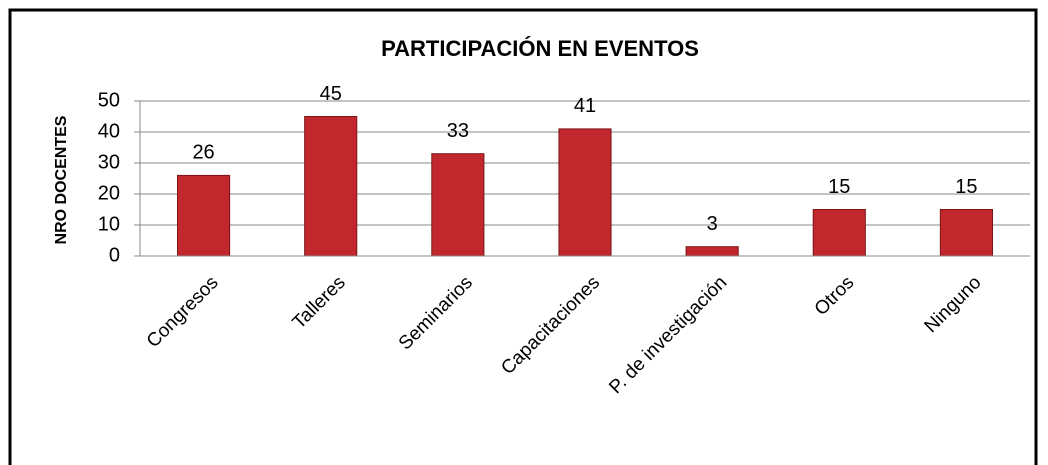 This screenshot has height=465, width=1048. I want to click on data-label: 3, so click(712, 224).